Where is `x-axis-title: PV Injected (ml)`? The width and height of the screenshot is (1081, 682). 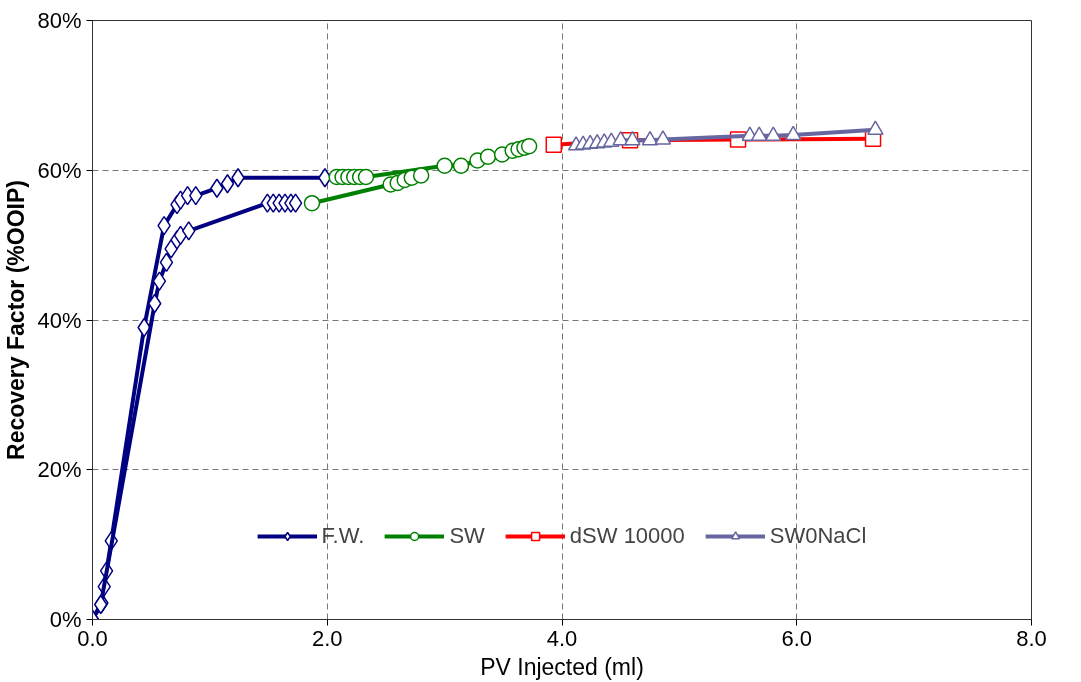 x-axis-title: PV Injected (ml) is located at coordinates (562, 666).